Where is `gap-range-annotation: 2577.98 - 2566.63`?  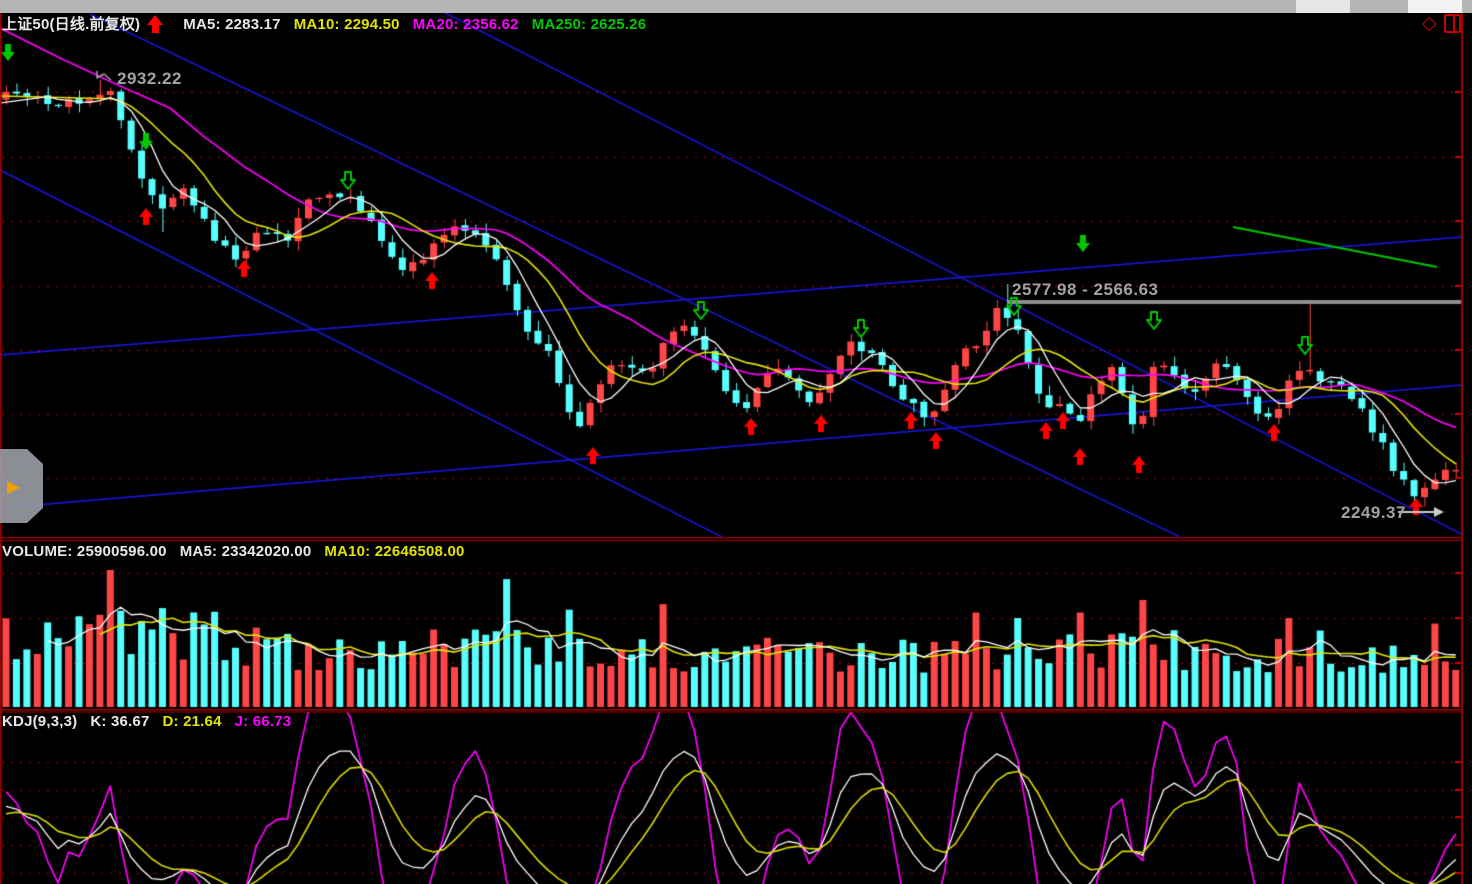 gap-range-annotation: 2577.98 - 2566.63 is located at coordinates (1085, 289).